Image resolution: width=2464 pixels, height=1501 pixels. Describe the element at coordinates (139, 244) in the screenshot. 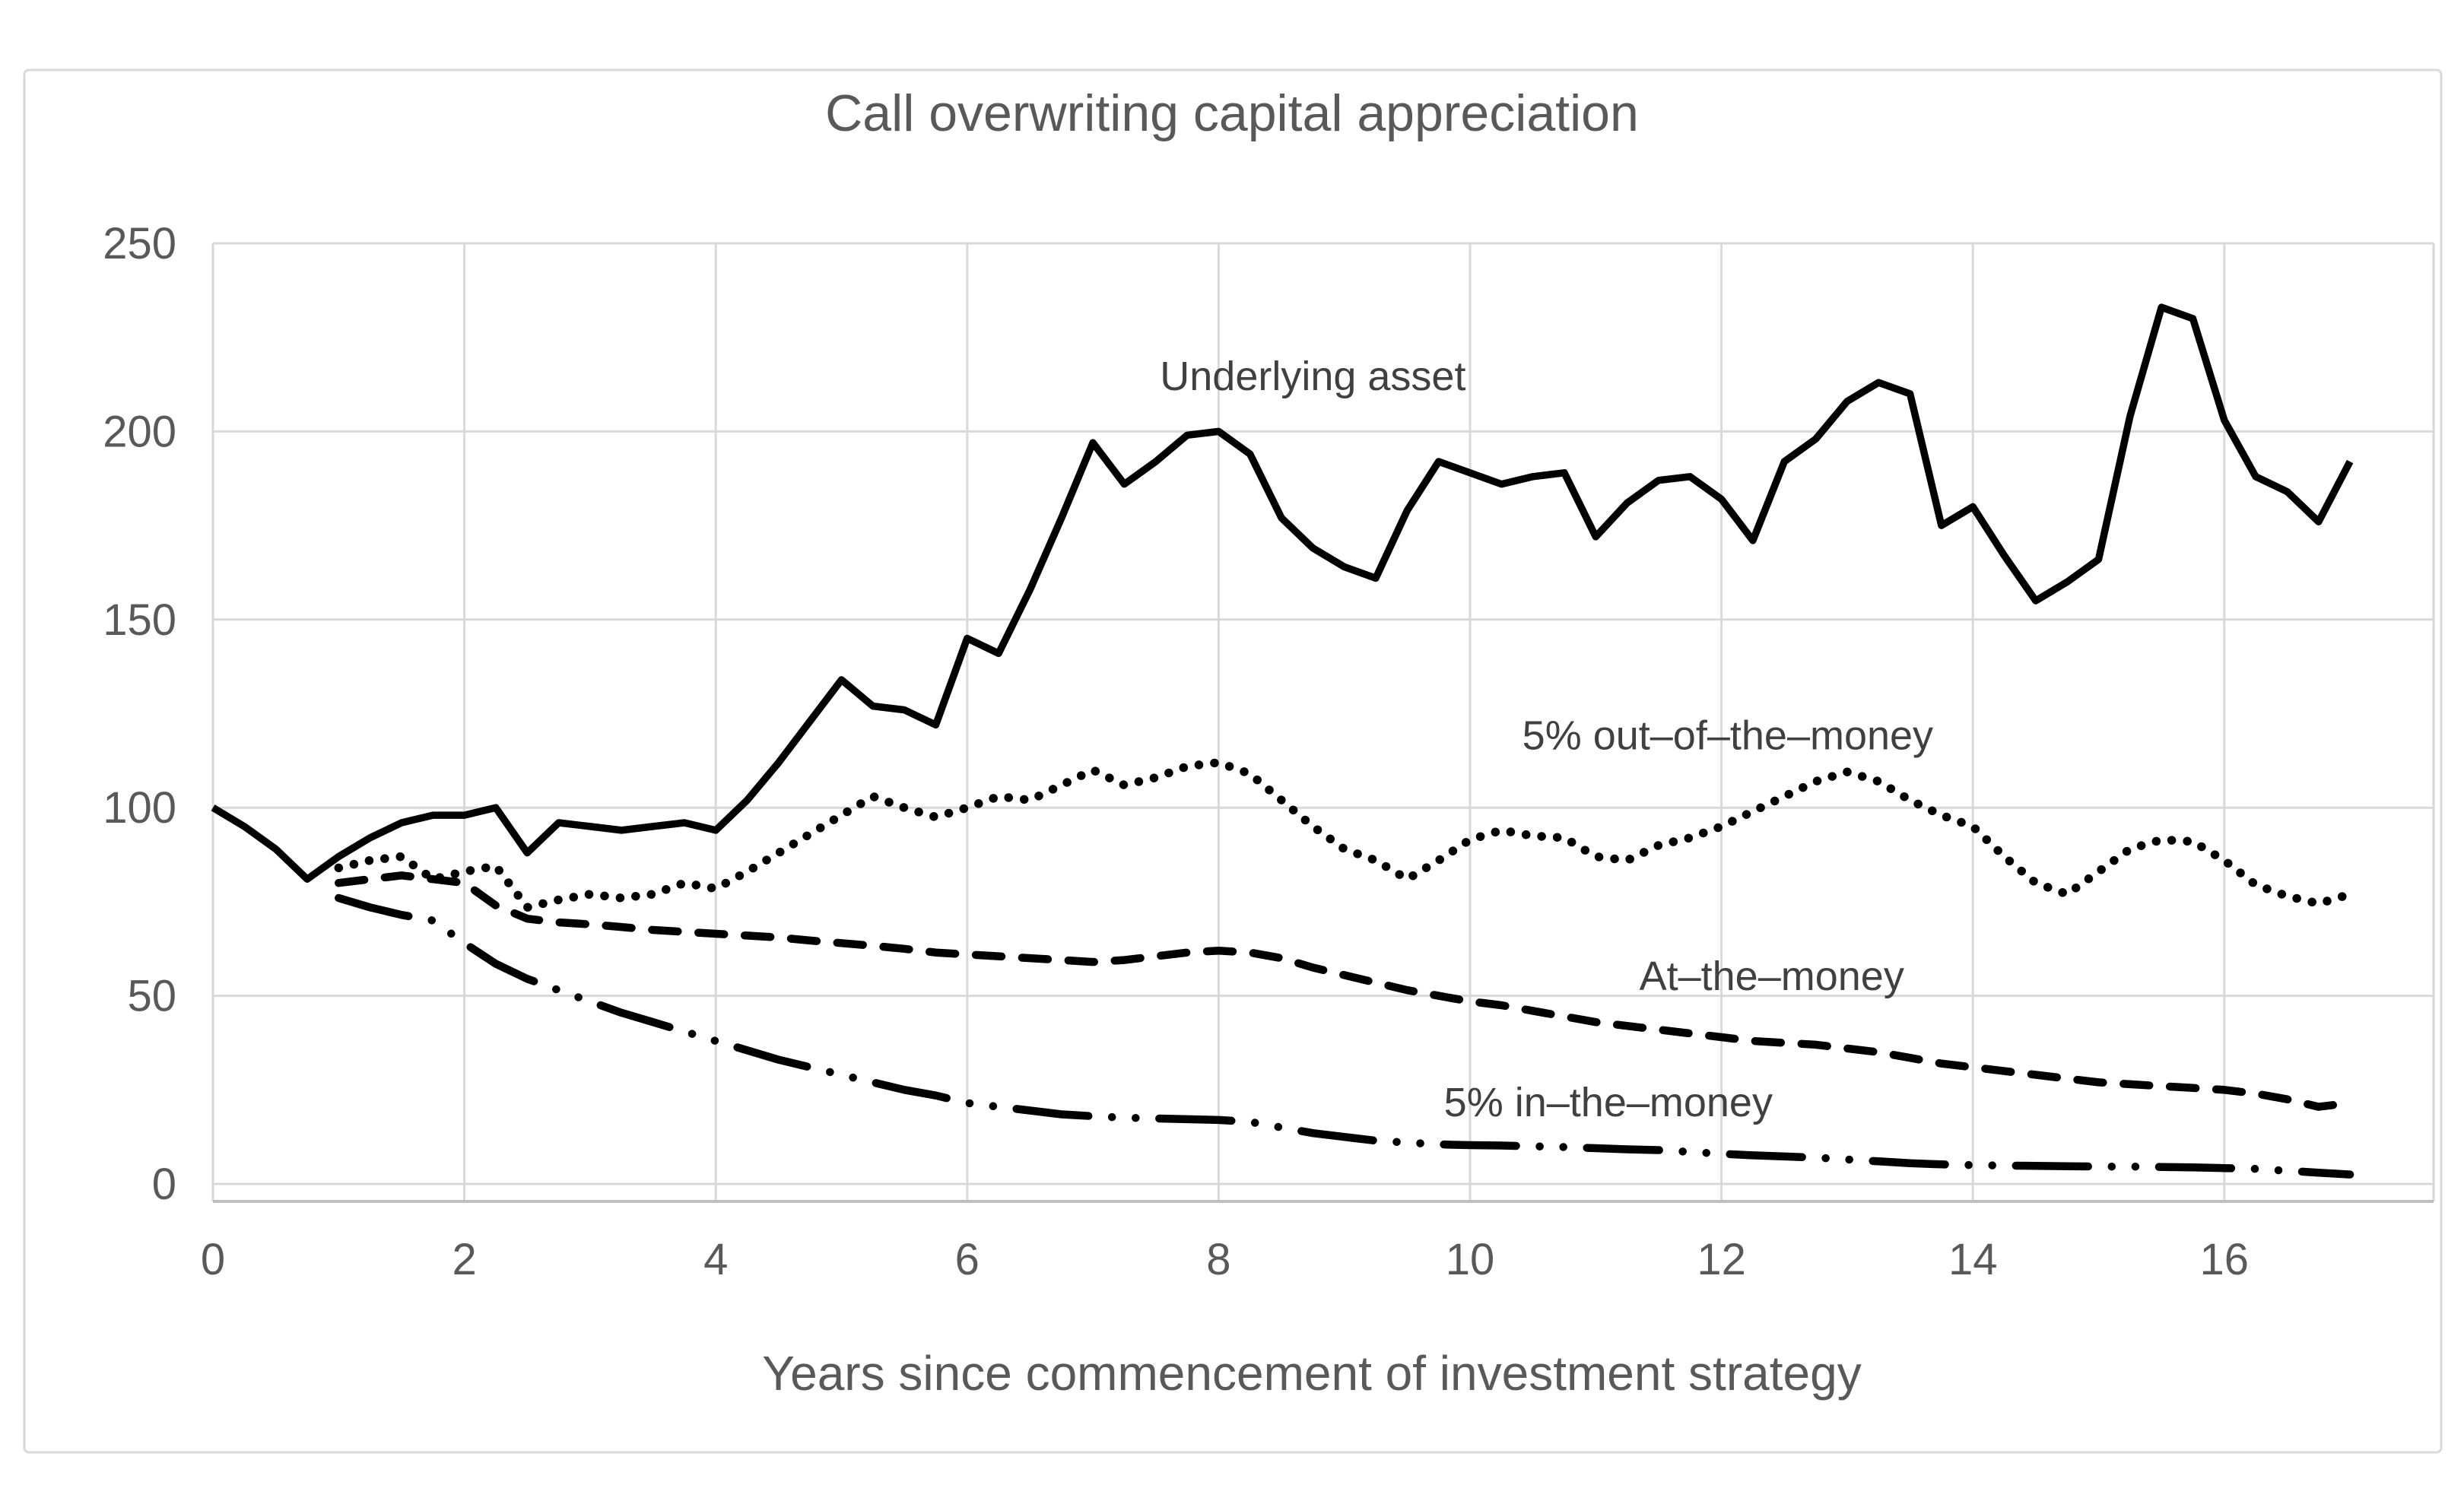

I see `y-tick-label: 250` at that location.